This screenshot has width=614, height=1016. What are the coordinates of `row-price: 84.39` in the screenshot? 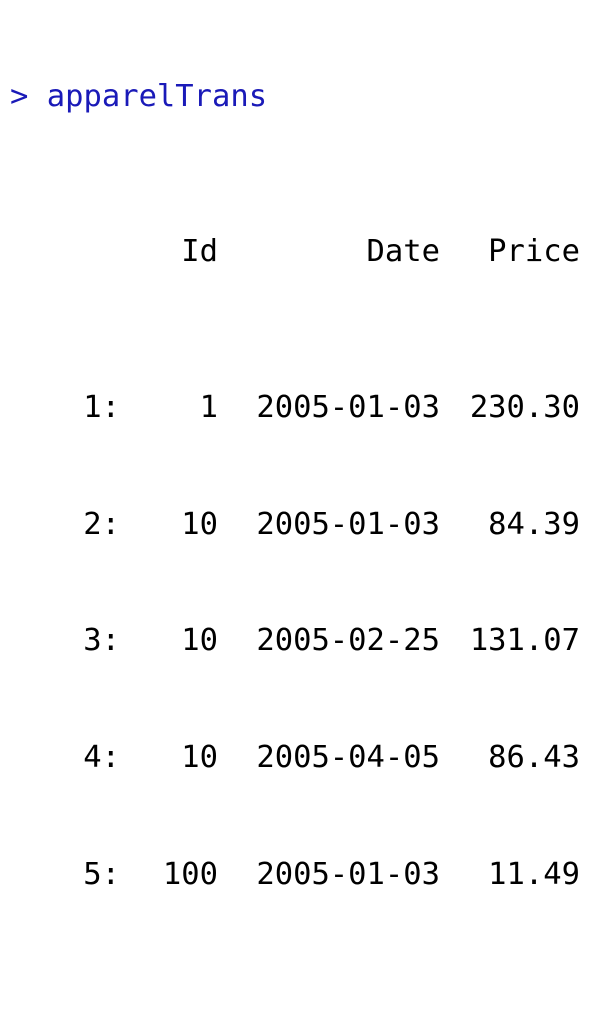 It's located at (534, 524).